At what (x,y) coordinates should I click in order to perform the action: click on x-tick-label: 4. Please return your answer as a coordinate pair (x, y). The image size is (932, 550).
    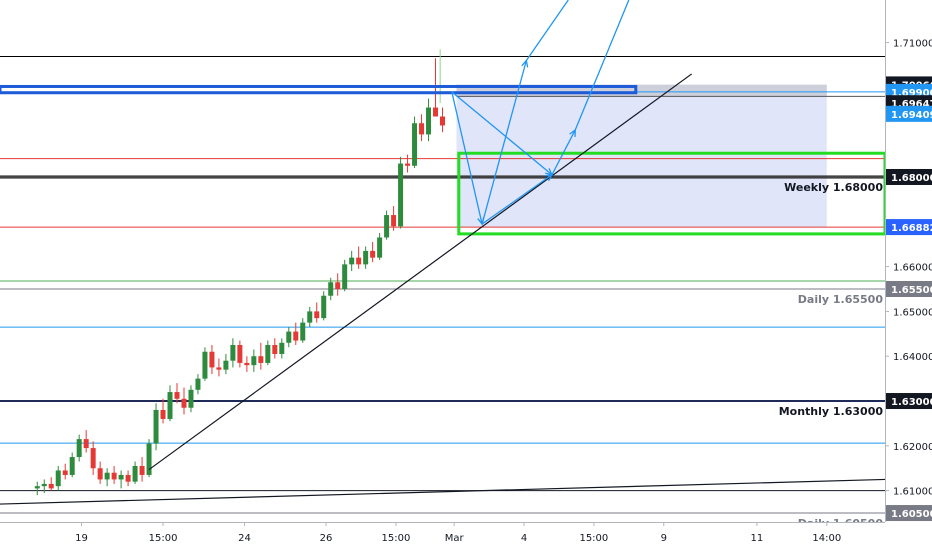
    Looking at the image, I should click on (524, 538).